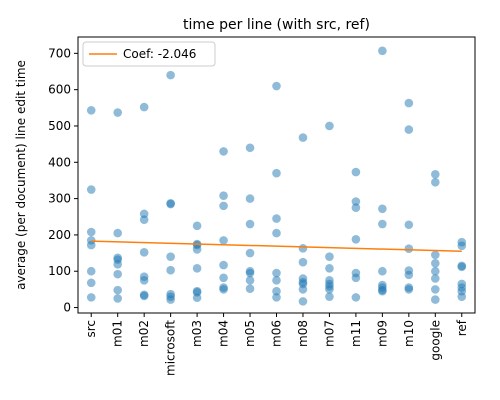 Image resolution: width=500 pixels, height=400 pixels. Describe the element at coordinates (171, 348) in the screenshot. I see `x-tick-label: microsoft` at that location.